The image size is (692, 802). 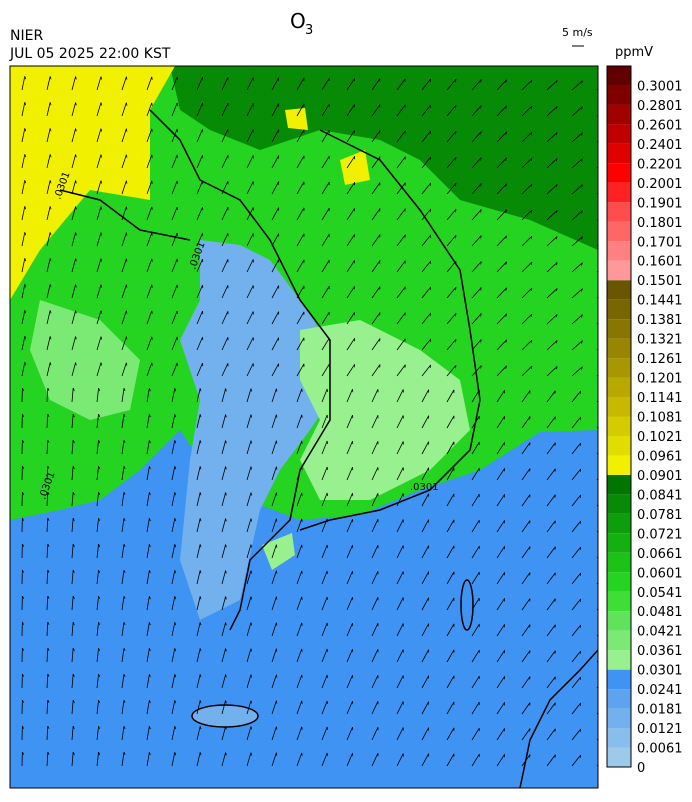 I want to click on colorbar-tick-label: 0.1801, so click(x=660, y=223).